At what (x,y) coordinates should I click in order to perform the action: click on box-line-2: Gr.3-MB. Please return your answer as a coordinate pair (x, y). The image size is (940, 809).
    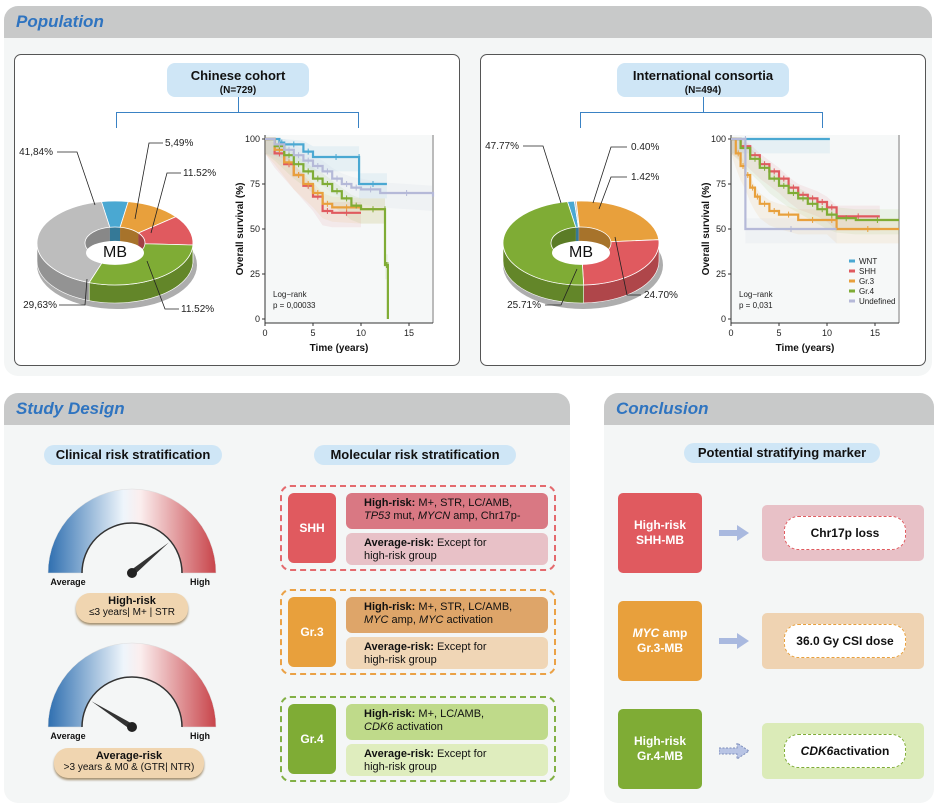
    Looking at the image, I should click on (659, 648).